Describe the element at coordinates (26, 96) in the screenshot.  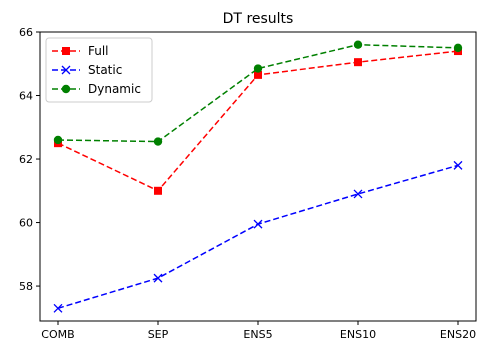
I see `y-tick-label: 64` at that location.